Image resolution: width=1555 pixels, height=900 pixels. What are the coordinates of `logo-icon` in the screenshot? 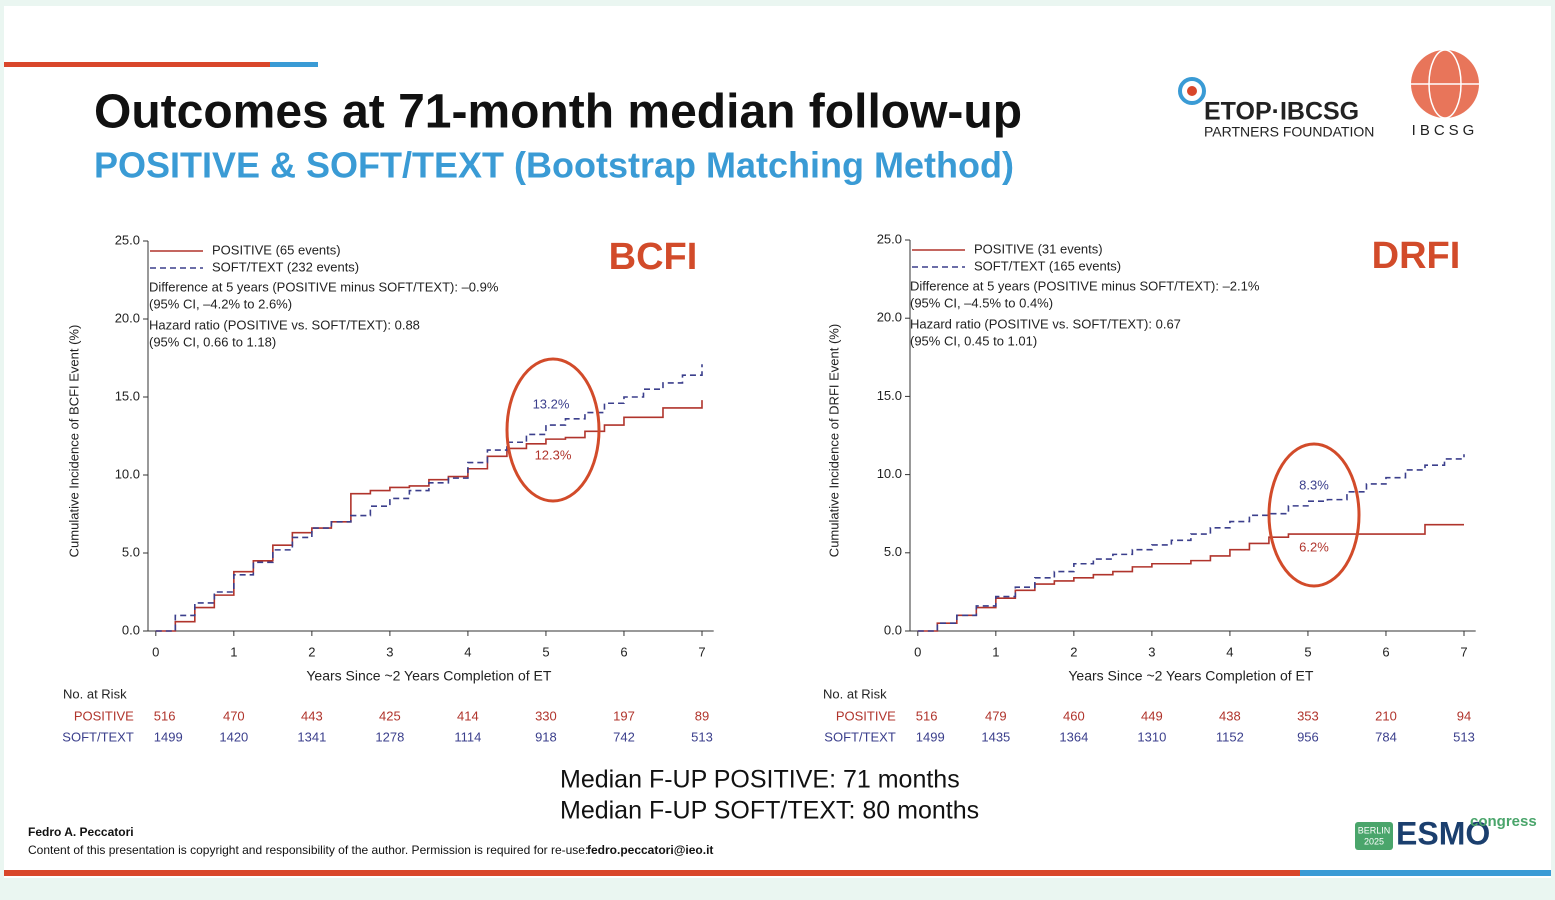 It's located at (1192, 91).